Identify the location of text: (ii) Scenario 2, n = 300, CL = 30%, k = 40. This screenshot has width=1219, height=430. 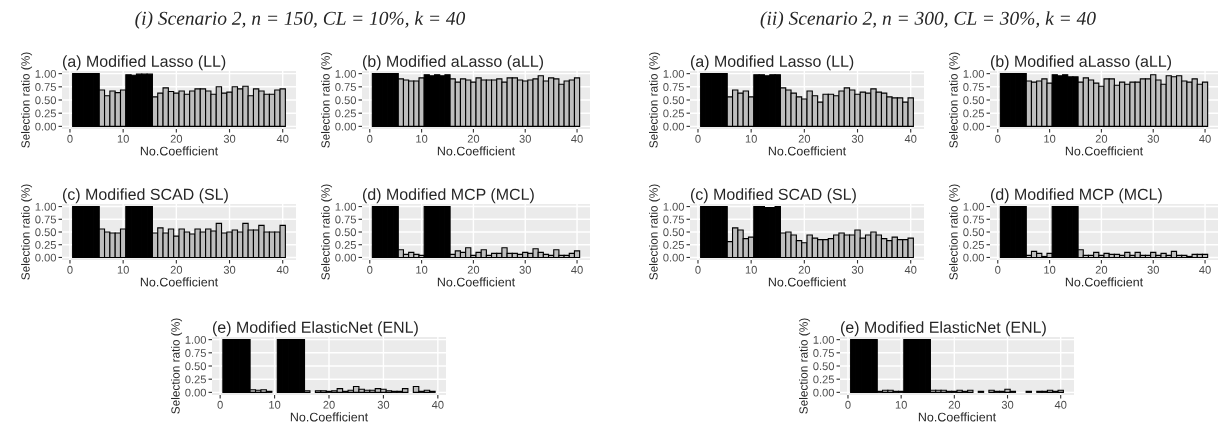
(928, 20).